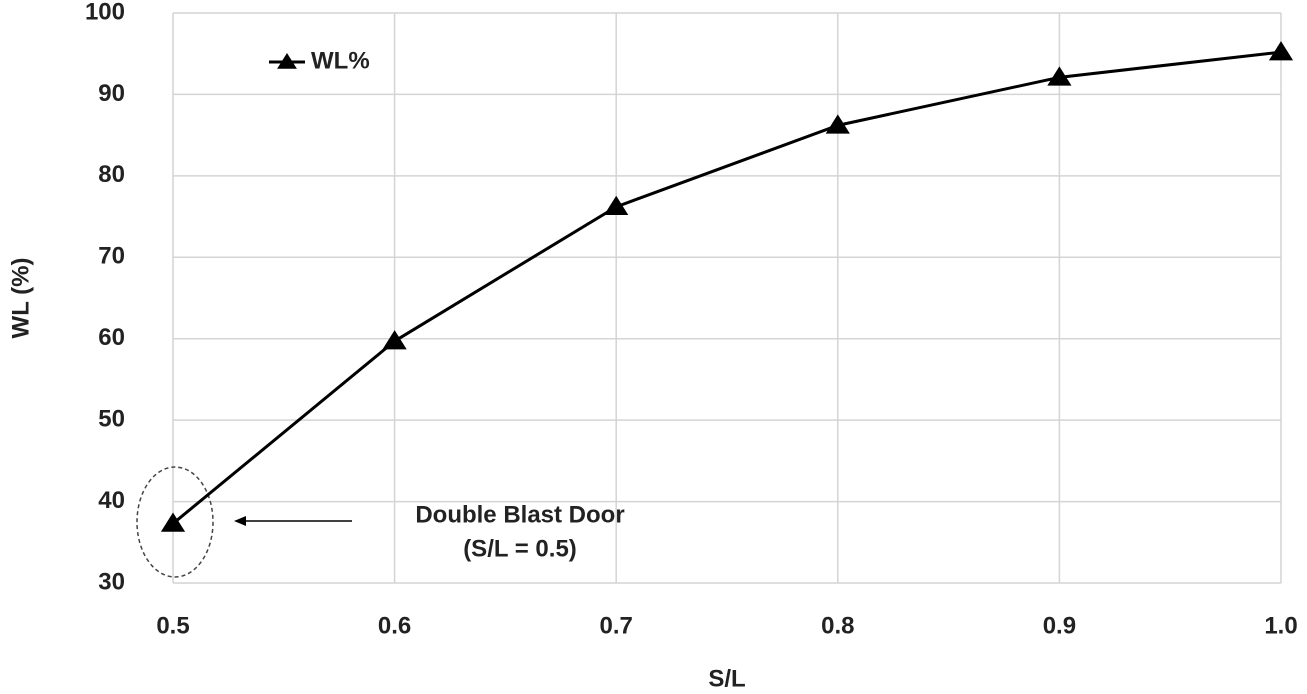 Image resolution: width=1307 pixels, height=694 pixels. What do you see at coordinates (111, 500) in the screenshot?
I see `y-tick-label: 40` at bounding box center [111, 500].